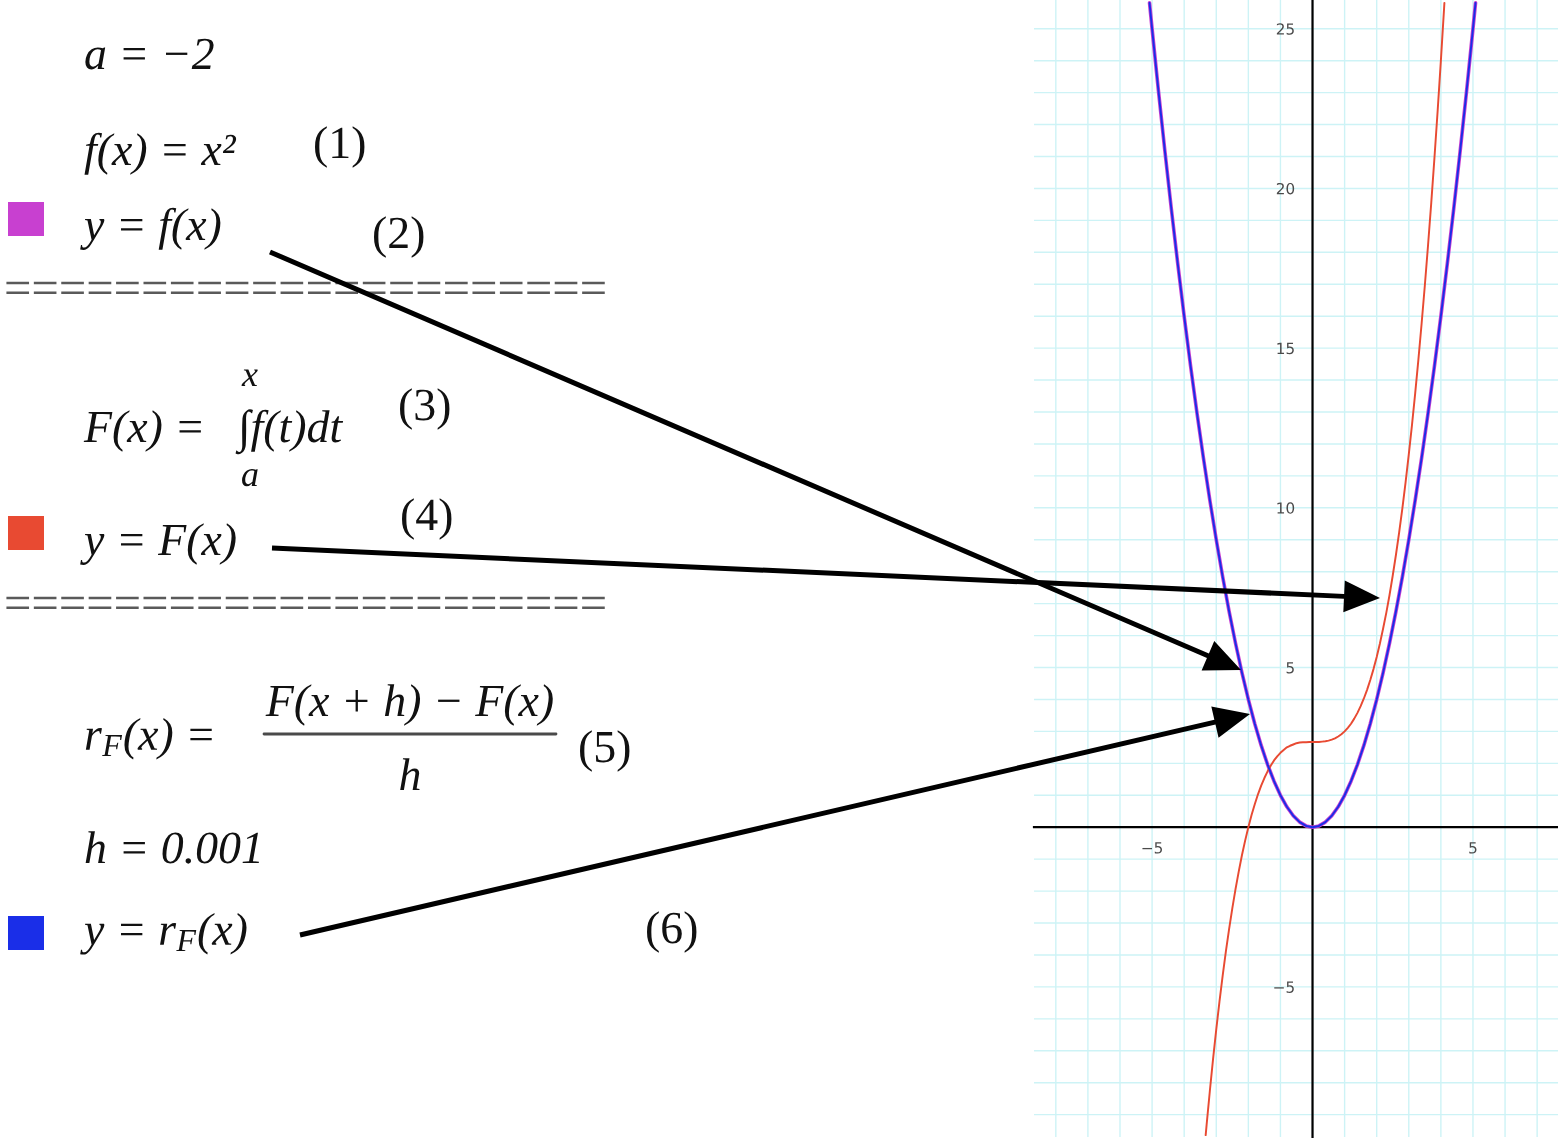 Image resolution: width=1558 pixels, height=1140 pixels. I want to click on y-tick-label: 5, so click(1290, 668).